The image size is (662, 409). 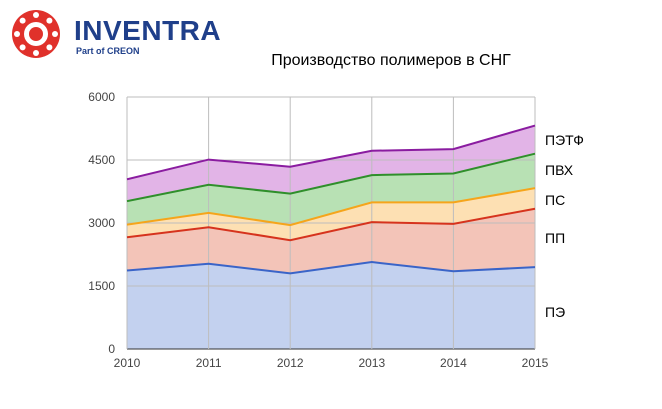 What do you see at coordinates (555, 200) in the screenshot?
I see `legend-label: ПС` at bounding box center [555, 200].